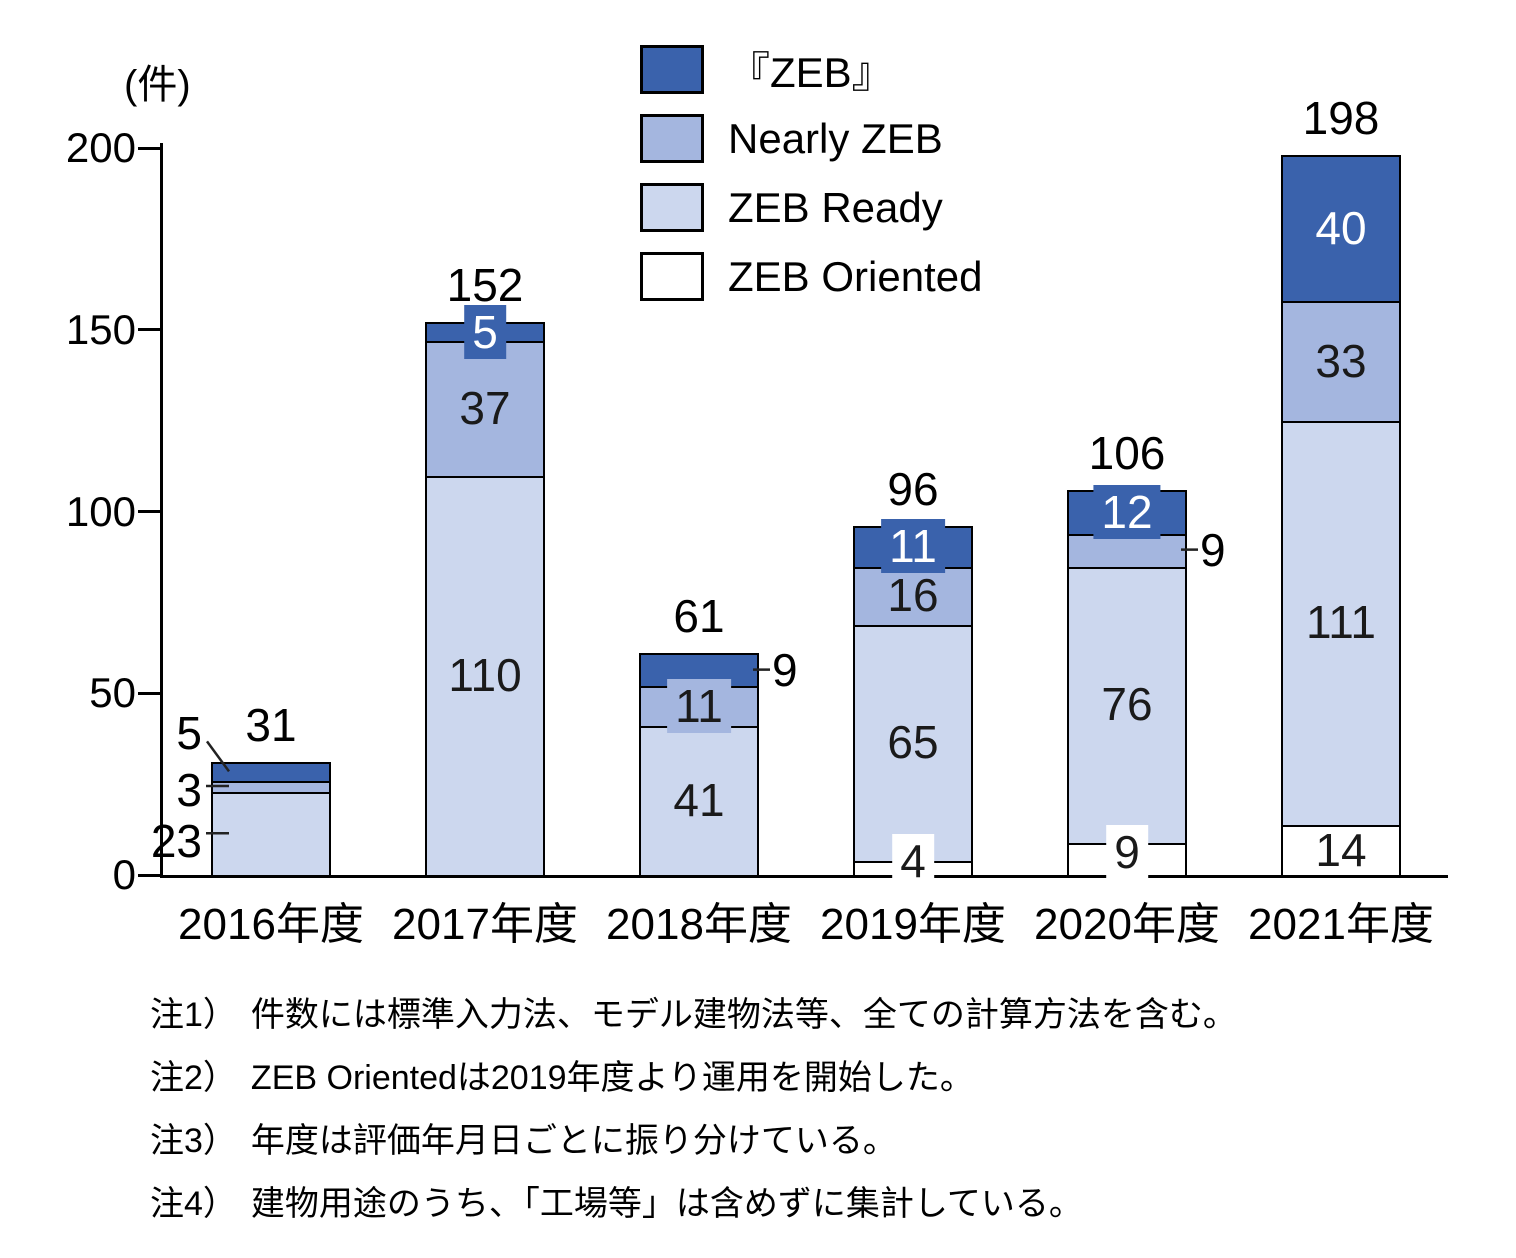 Image resolution: width=1516 pixels, height=1258 pixels. What do you see at coordinates (666, 1204) in the screenshot?
I see `footnote-4-text: 建物用途のうち、「工場等」は含めずに集計している。` at bounding box center [666, 1204].